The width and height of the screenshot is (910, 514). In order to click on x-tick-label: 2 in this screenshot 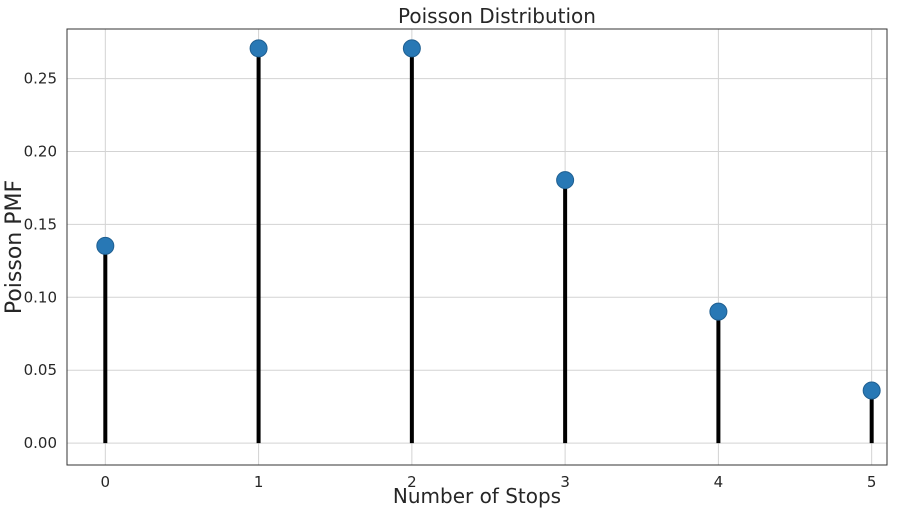, I will do `click(412, 482)`.